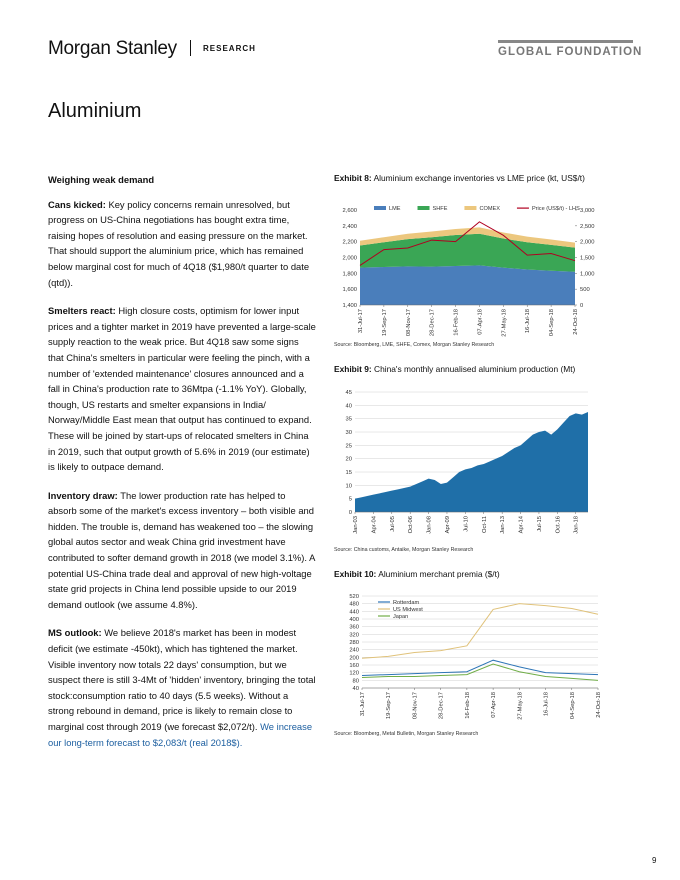 The height and width of the screenshot is (880, 680). I want to click on legend-label: Japan, so click(400, 617).